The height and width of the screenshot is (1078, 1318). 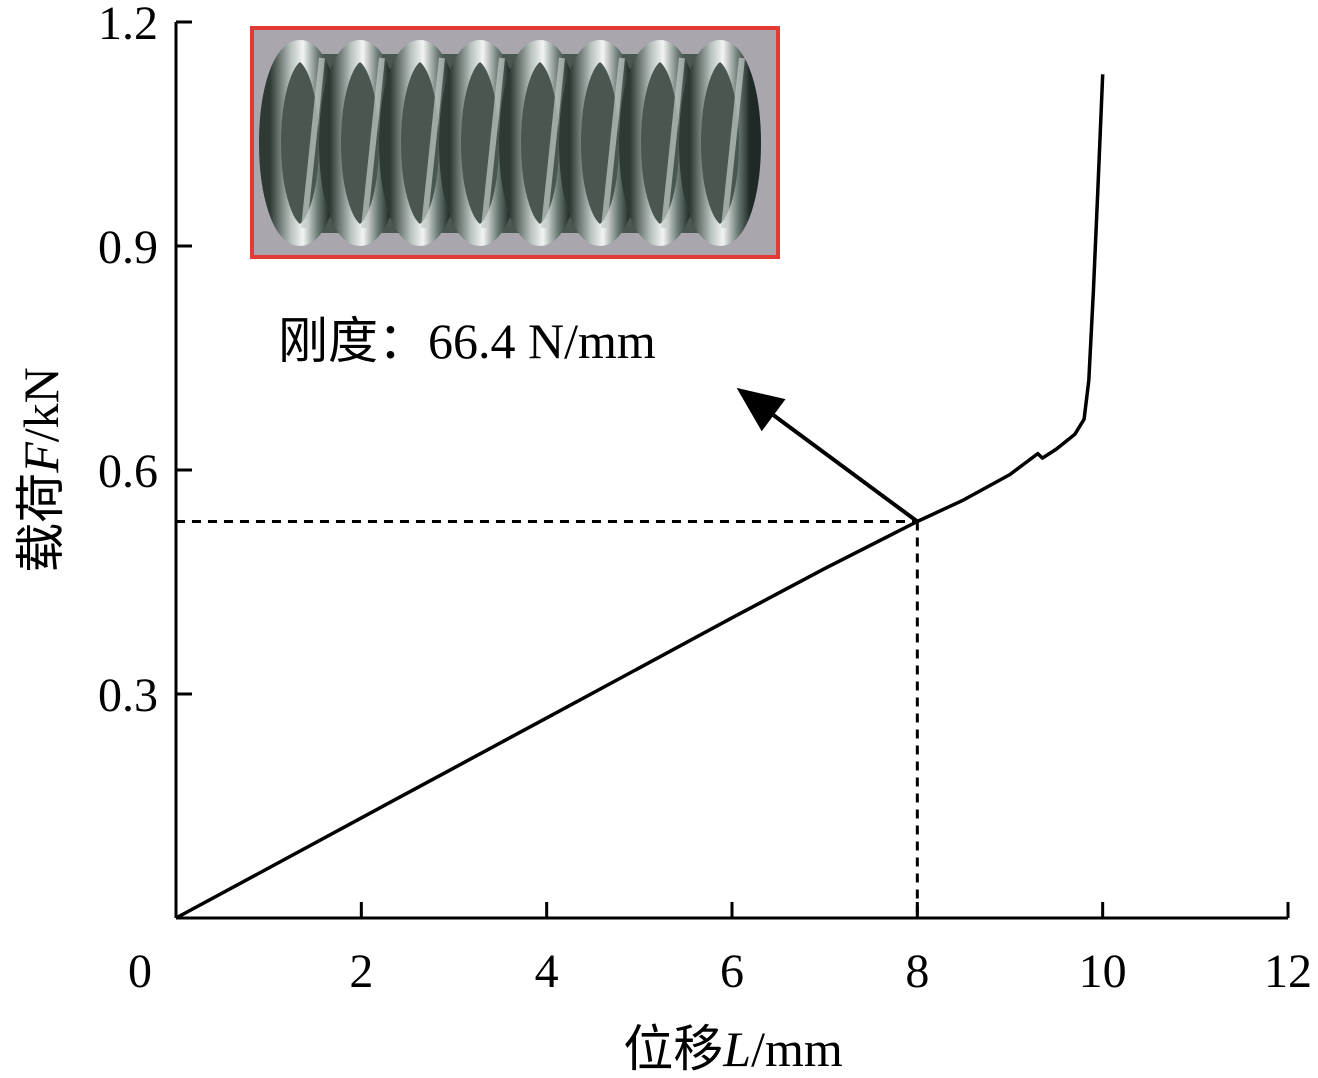 What do you see at coordinates (128, 25) in the screenshot?
I see `y-tick-label: 1.2` at bounding box center [128, 25].